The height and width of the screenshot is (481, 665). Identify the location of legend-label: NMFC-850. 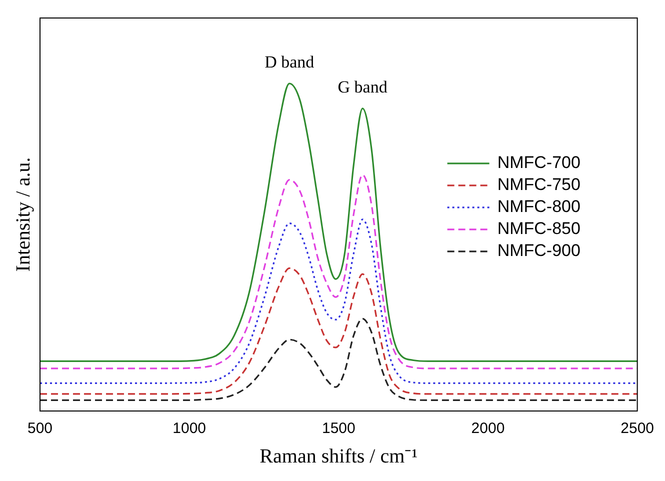
(538, 228).